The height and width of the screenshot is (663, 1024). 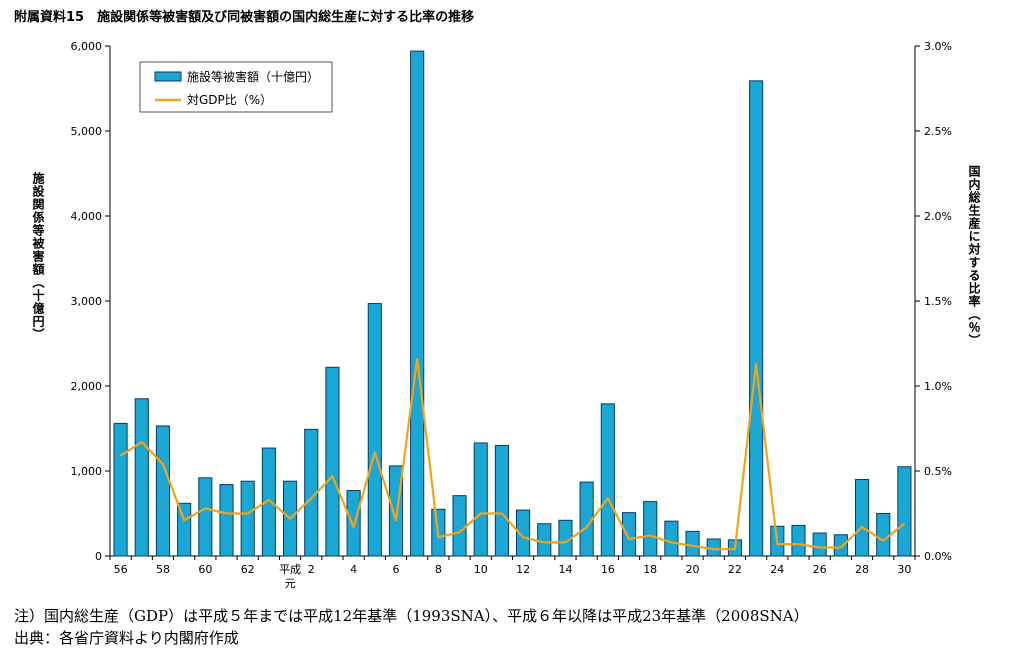 I want to click on x-tick-label: 56, so click(x=121, y=569).